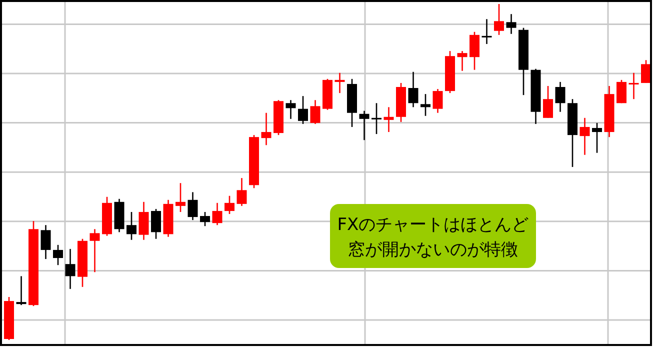 The width and height of the screenshot is (653, 347). What do you see at coordinates (433, 237) in the screenshot?
I see `annotation: FXのチャートはほとんど窓が開かないのが特徴` at bounding box center [433, 237].